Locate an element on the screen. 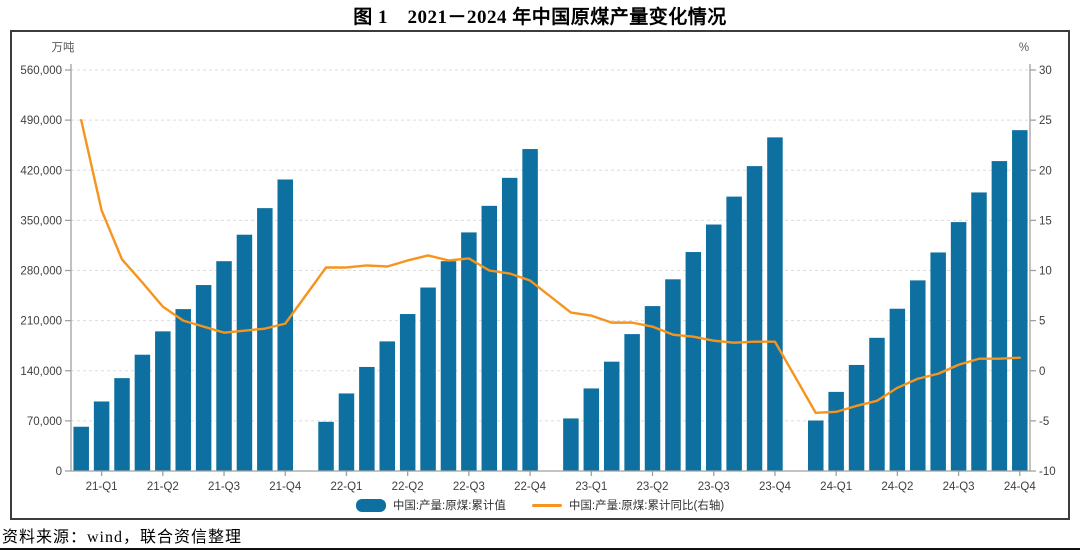 The width and height of the screenshot is (1080, 551). x-tick-label: 22-Q4 is located at coordinates (530, 487).